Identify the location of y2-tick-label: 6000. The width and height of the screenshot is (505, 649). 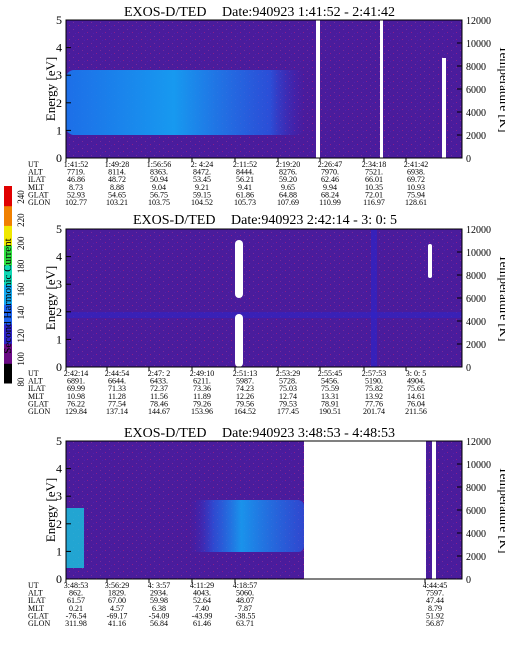
(476, 511).